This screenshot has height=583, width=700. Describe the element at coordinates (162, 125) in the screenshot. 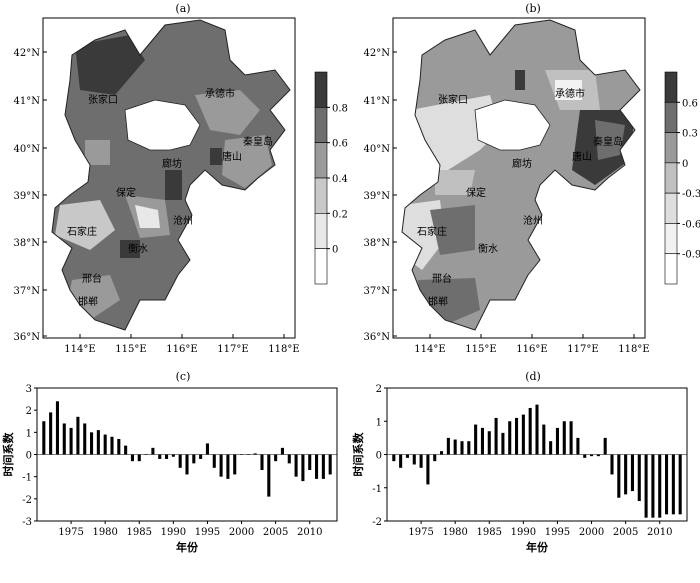

I see `beijing-hole-a` at that location.